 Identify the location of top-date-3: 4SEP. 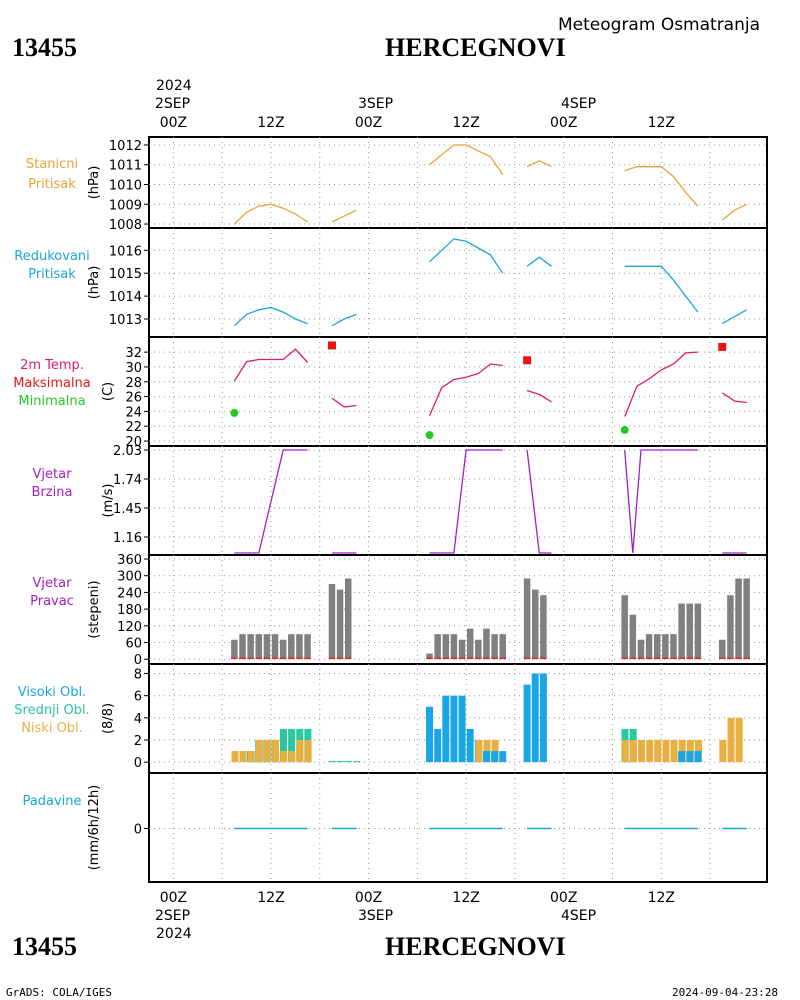
(578, 104).